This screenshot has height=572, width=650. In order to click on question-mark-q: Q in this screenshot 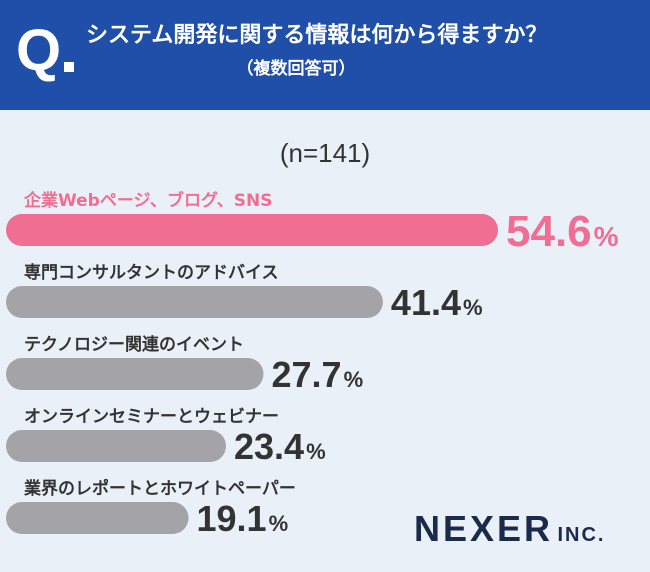, I will do `click(39, 50)`.